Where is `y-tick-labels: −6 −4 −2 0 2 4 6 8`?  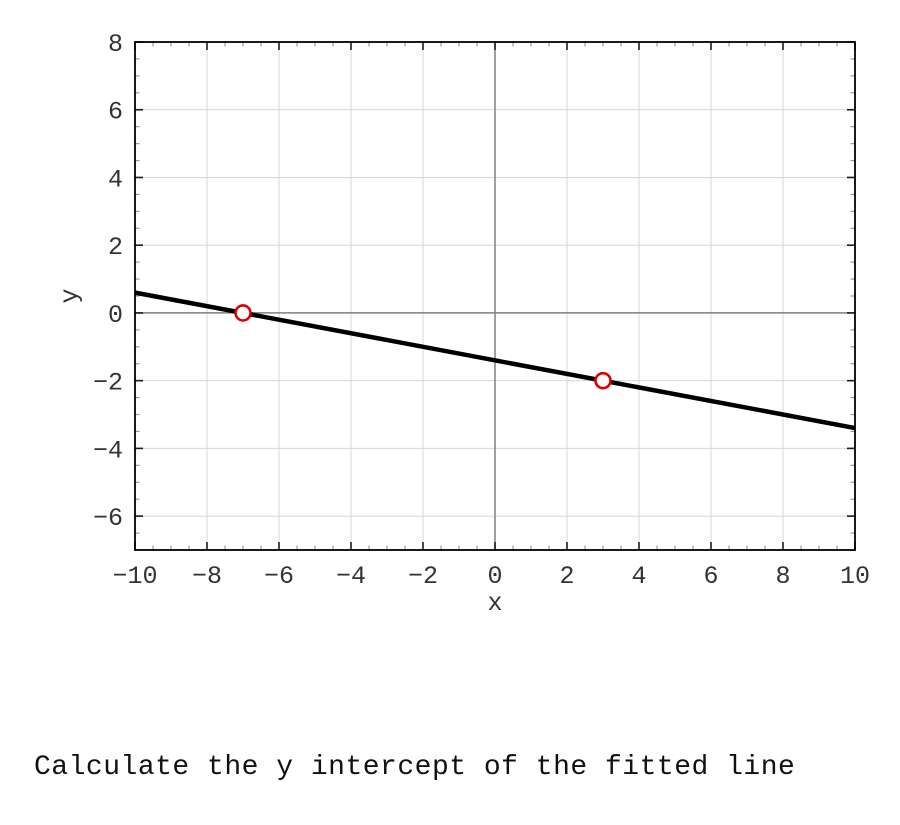
y-tick-labels: −6 −4 −2 0 2 4 6 8 is located at coordinates (108, 281).